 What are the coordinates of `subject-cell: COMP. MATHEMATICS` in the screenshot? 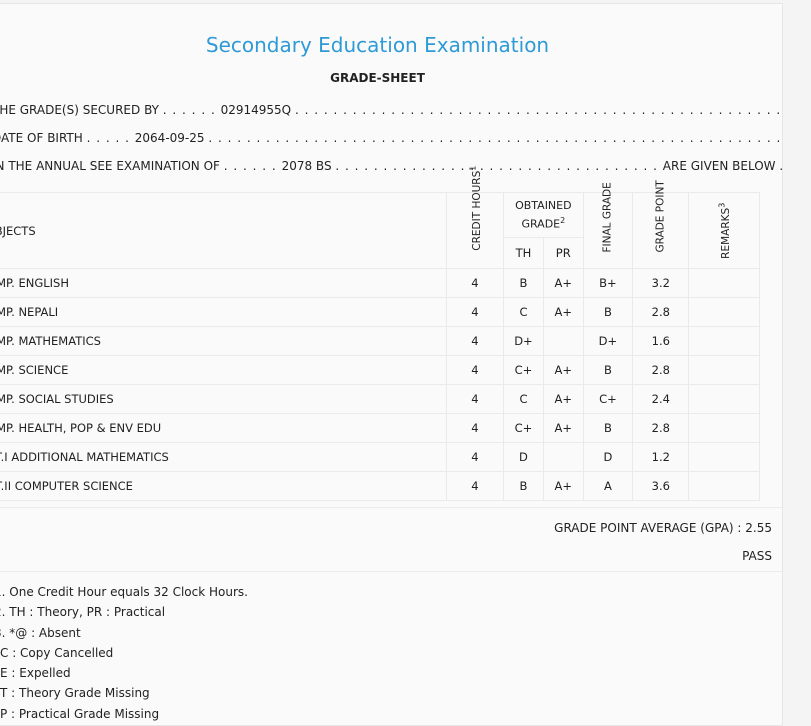 It's located at (223, 341).